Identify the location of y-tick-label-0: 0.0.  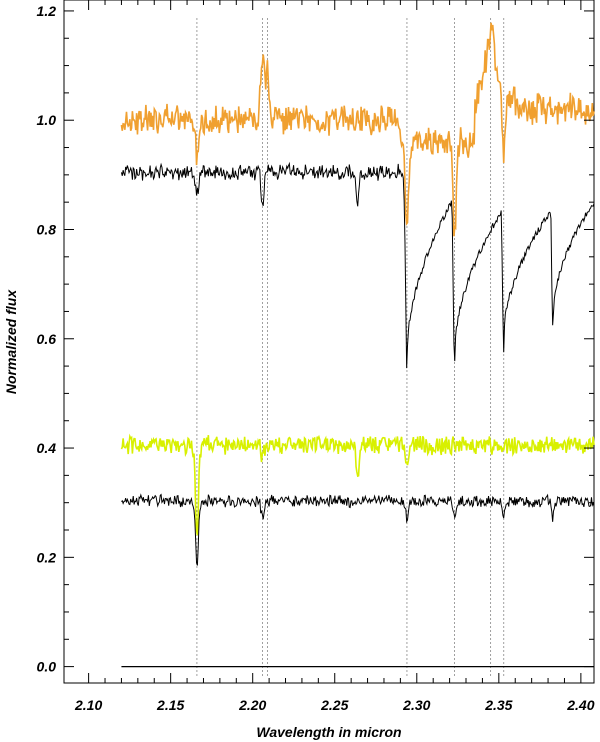
(47, 667).